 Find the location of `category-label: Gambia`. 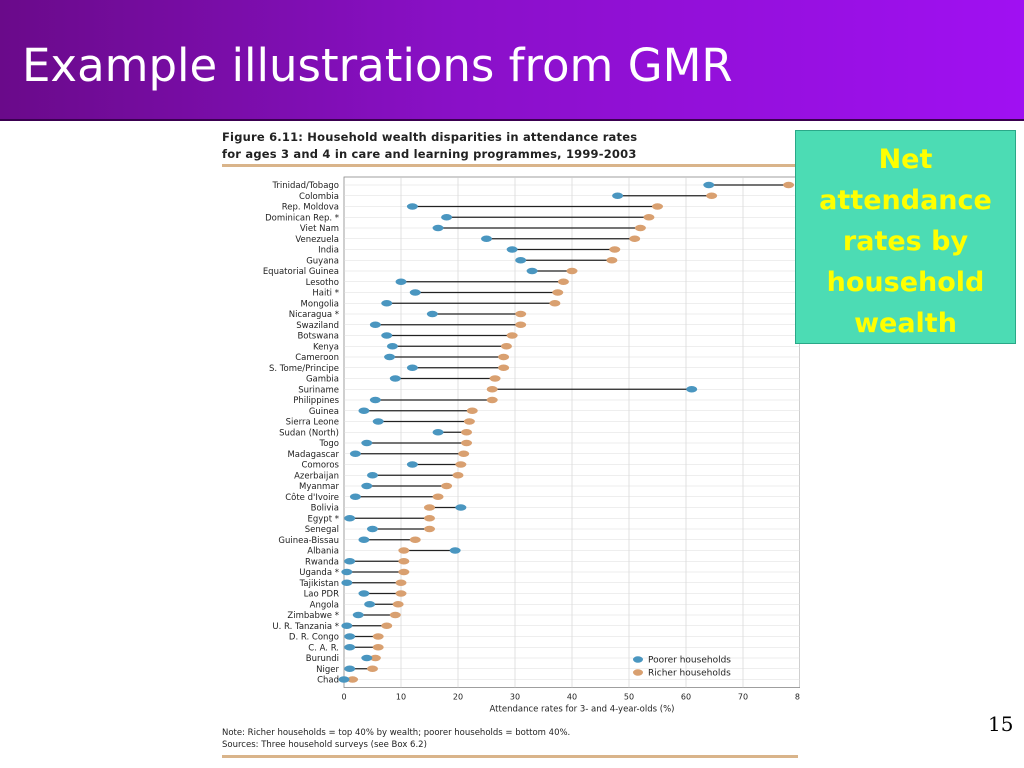

category-label: Gambia is located at coordinates (322, 380).